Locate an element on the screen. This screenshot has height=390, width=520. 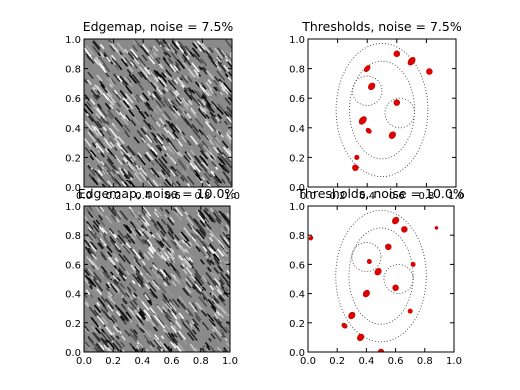
x-tick-label: 0.4 is located at coordinates (366, 361).